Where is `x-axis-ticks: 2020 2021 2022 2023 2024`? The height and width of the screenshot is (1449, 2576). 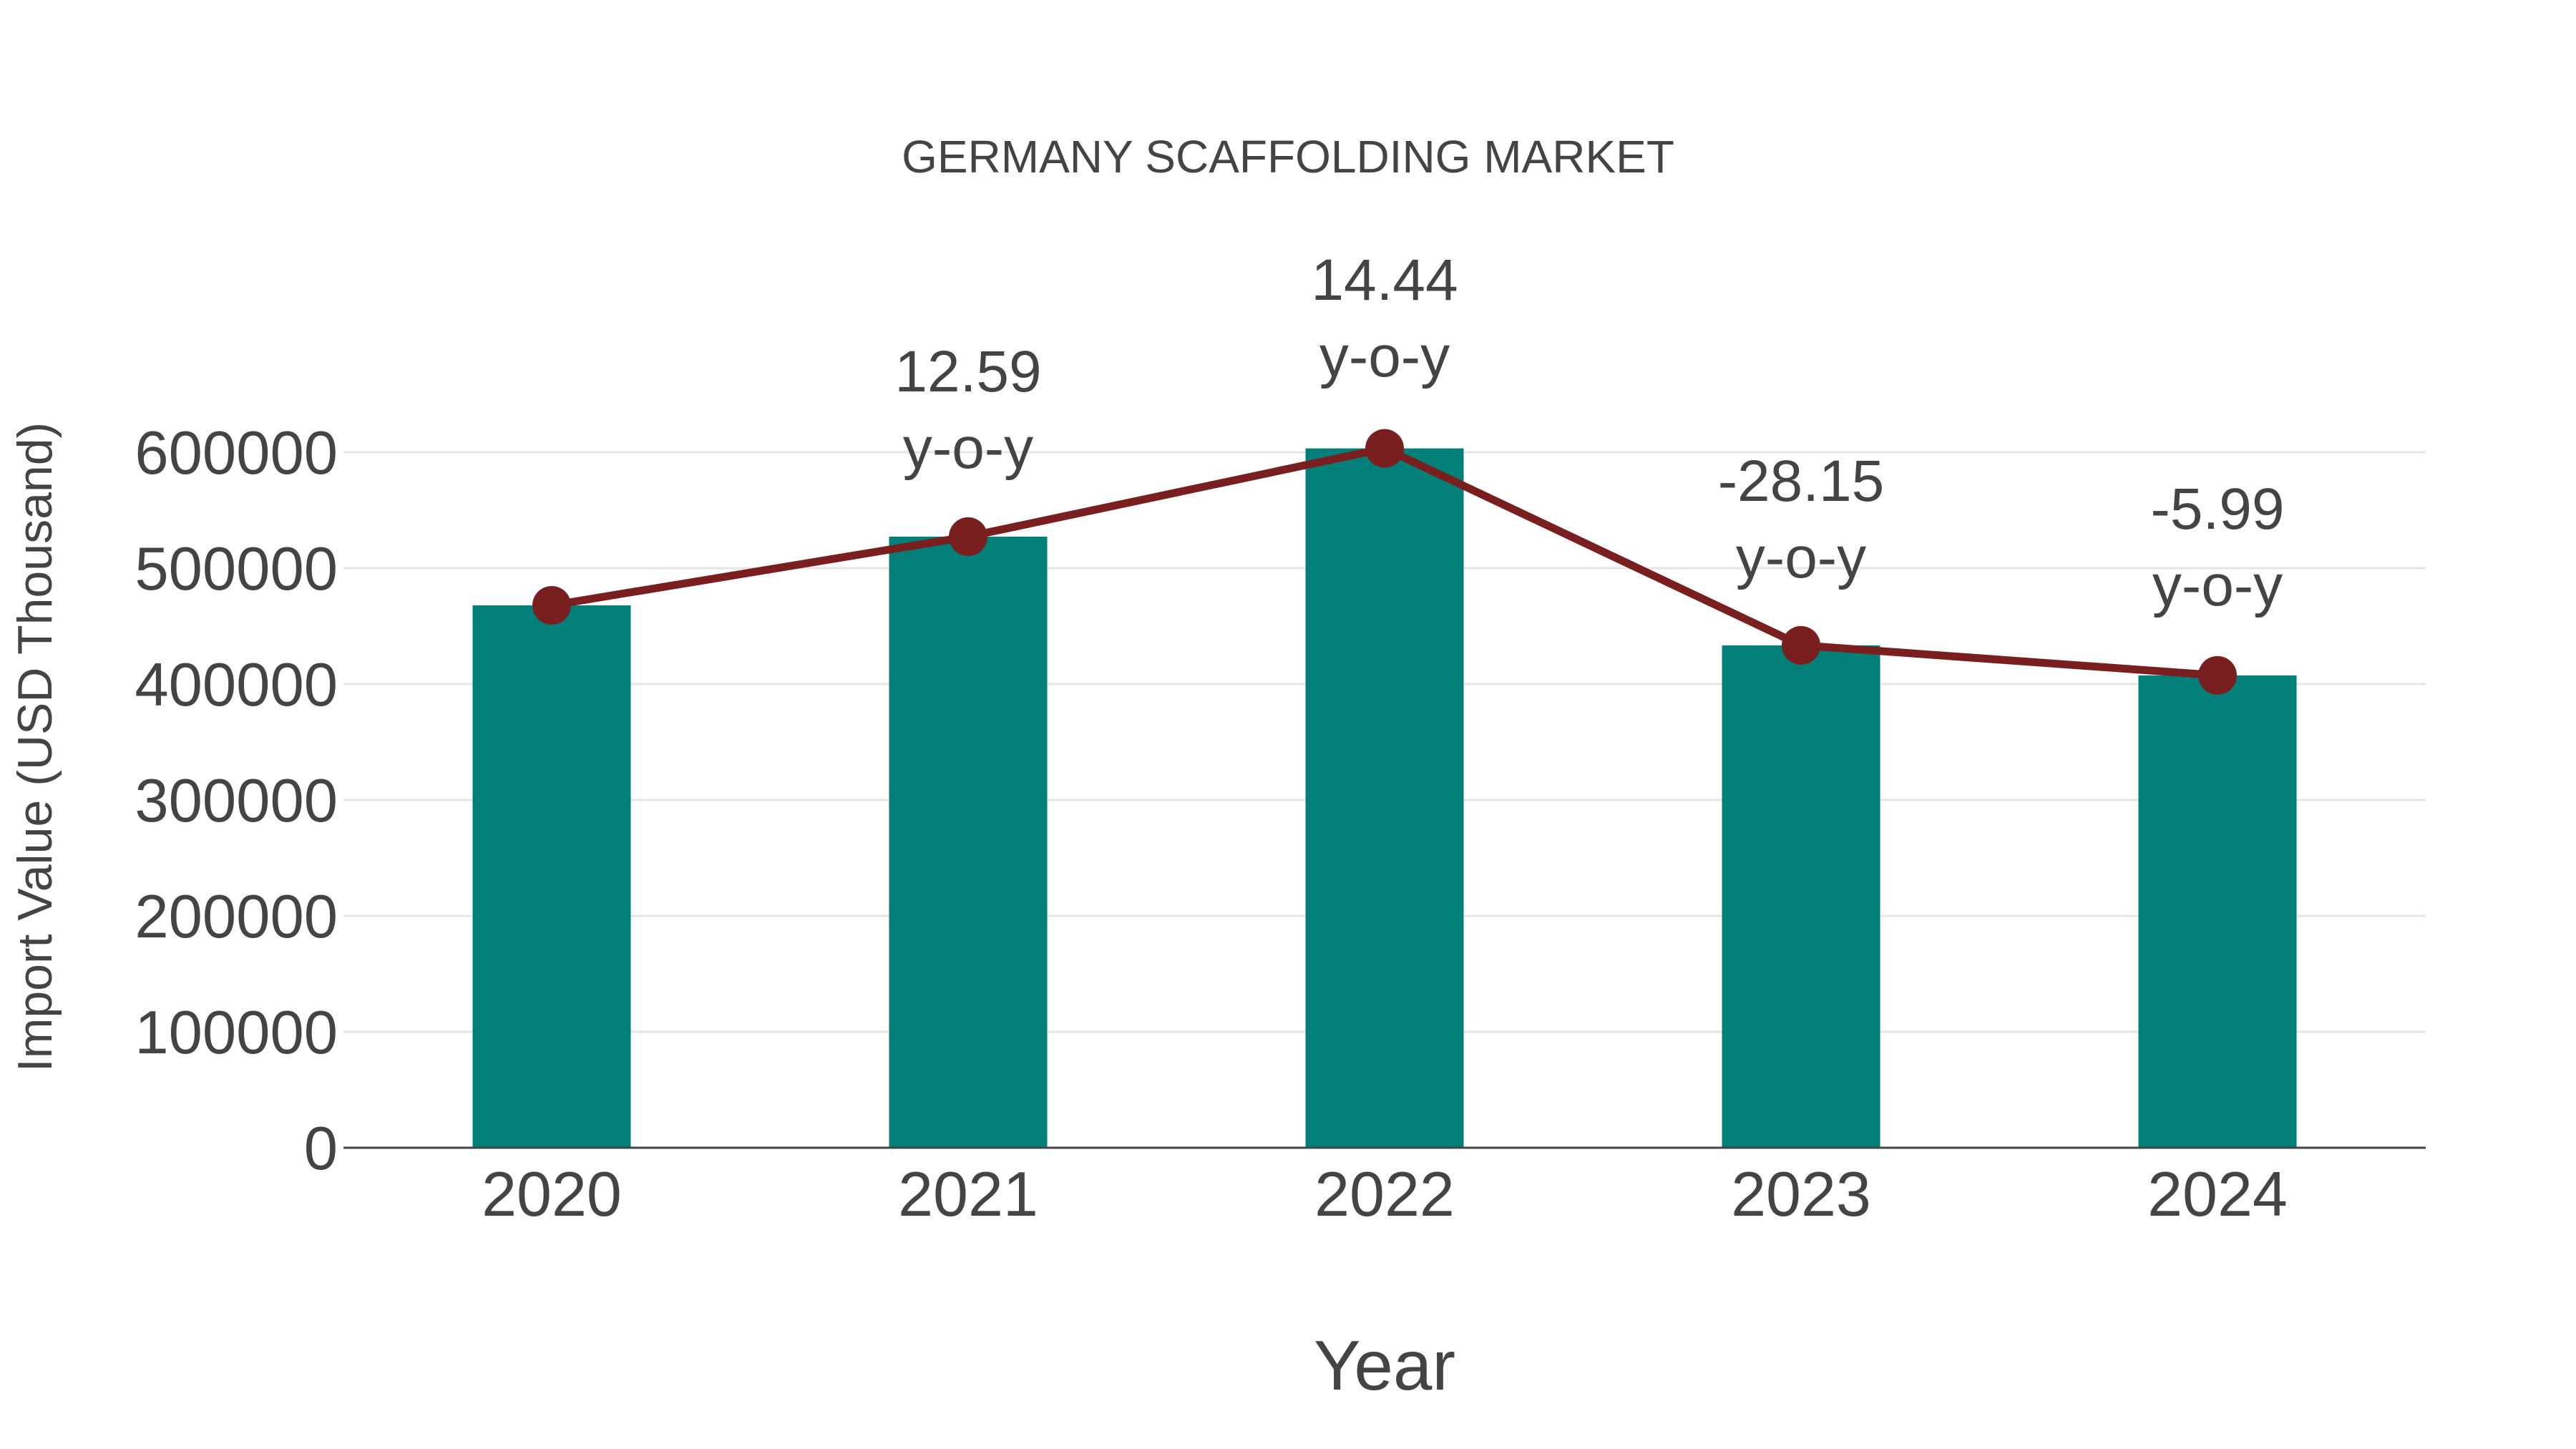 x-axis-ticks: 2020 2021 2022 2023 2024 is located at coordinates (1385, 1193).